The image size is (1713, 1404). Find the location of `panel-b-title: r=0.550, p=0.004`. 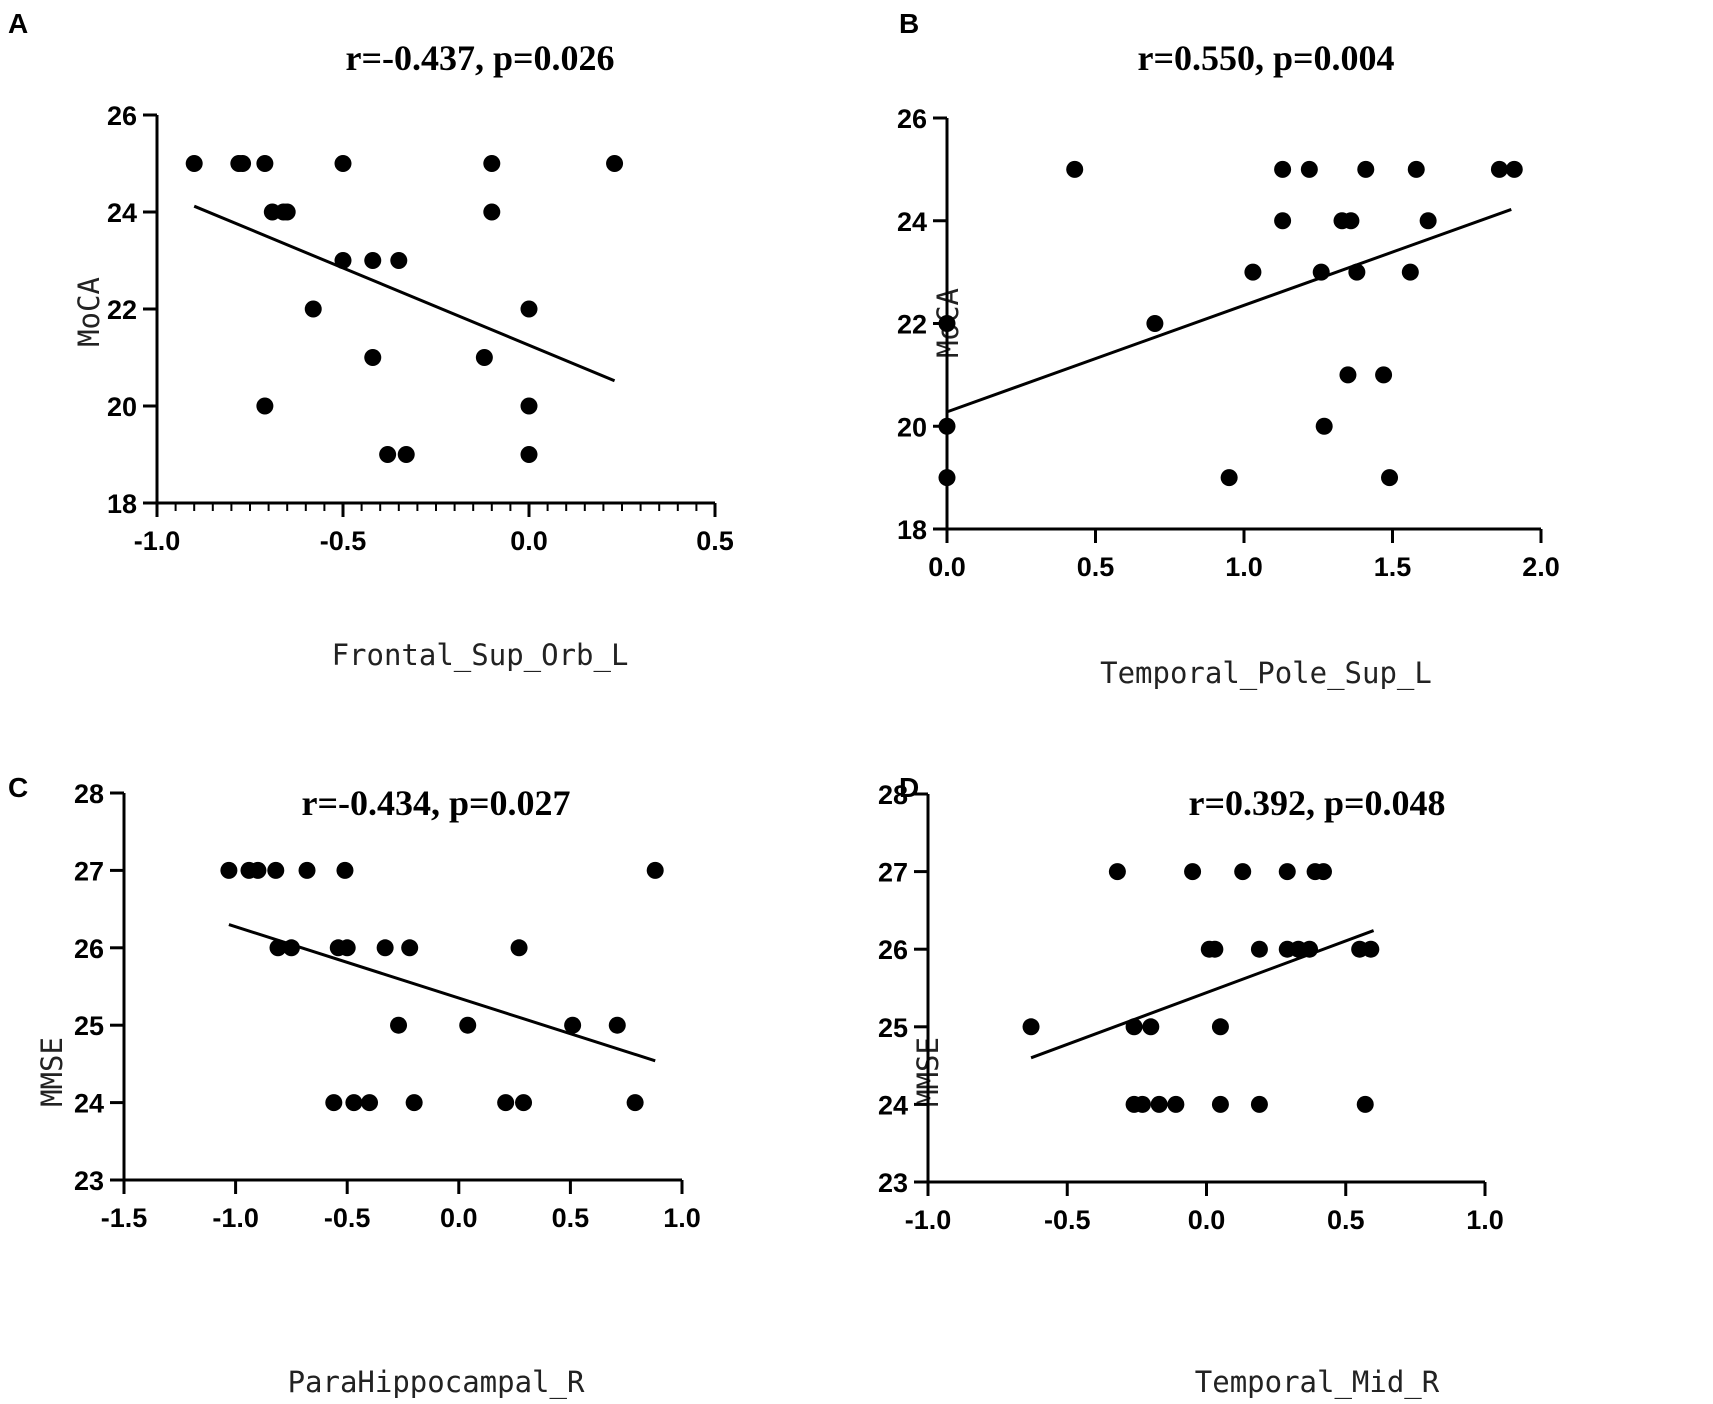

panel-b-title: r=0.550, p=0.004 is located at coordinates (1265, 58).